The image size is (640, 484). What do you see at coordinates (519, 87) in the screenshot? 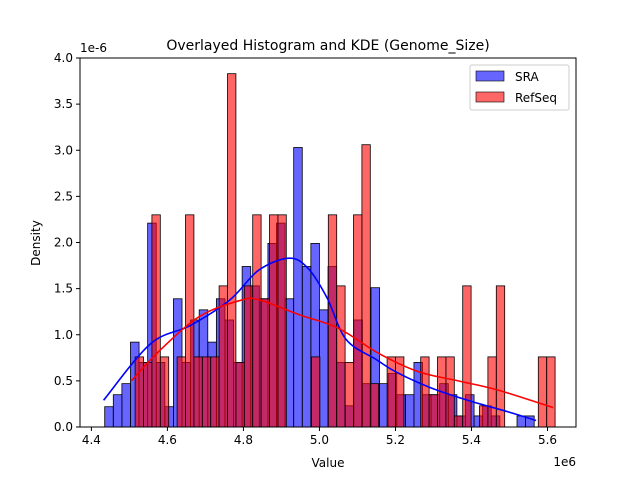
I see `legend: SRA RefSeq` at bounding box center [519, 87].